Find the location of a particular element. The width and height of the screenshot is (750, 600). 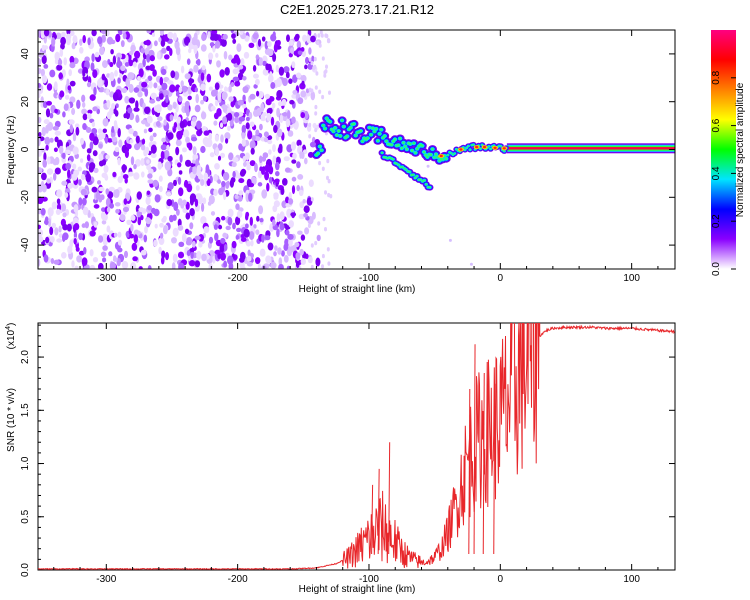

snr-x-tick-label: -300 is located at coordinates (106, 579).